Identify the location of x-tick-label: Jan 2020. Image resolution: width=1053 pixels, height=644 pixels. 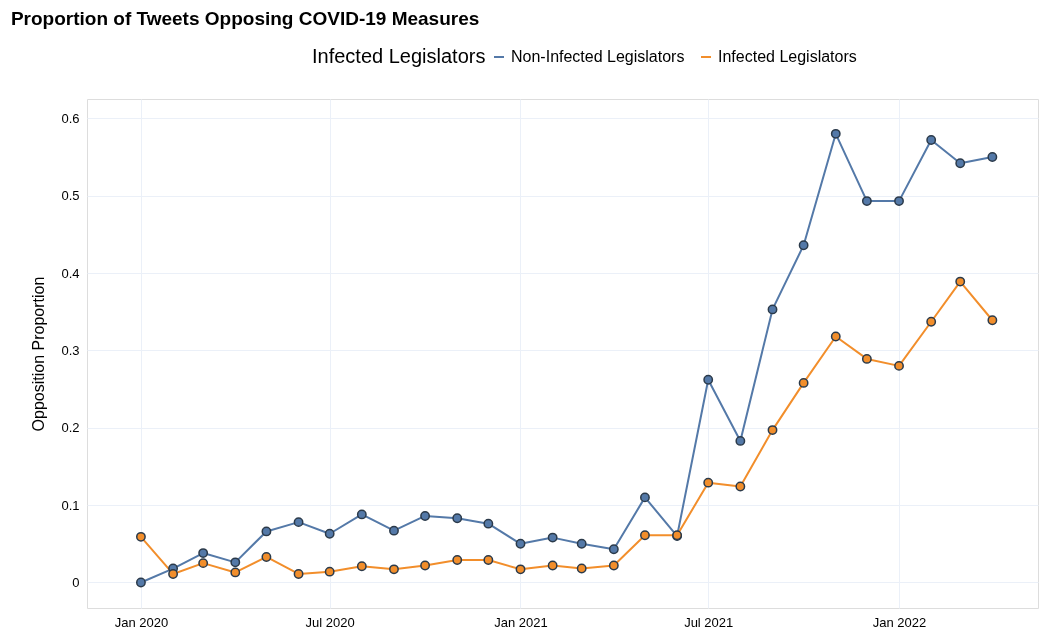
(141, 622).